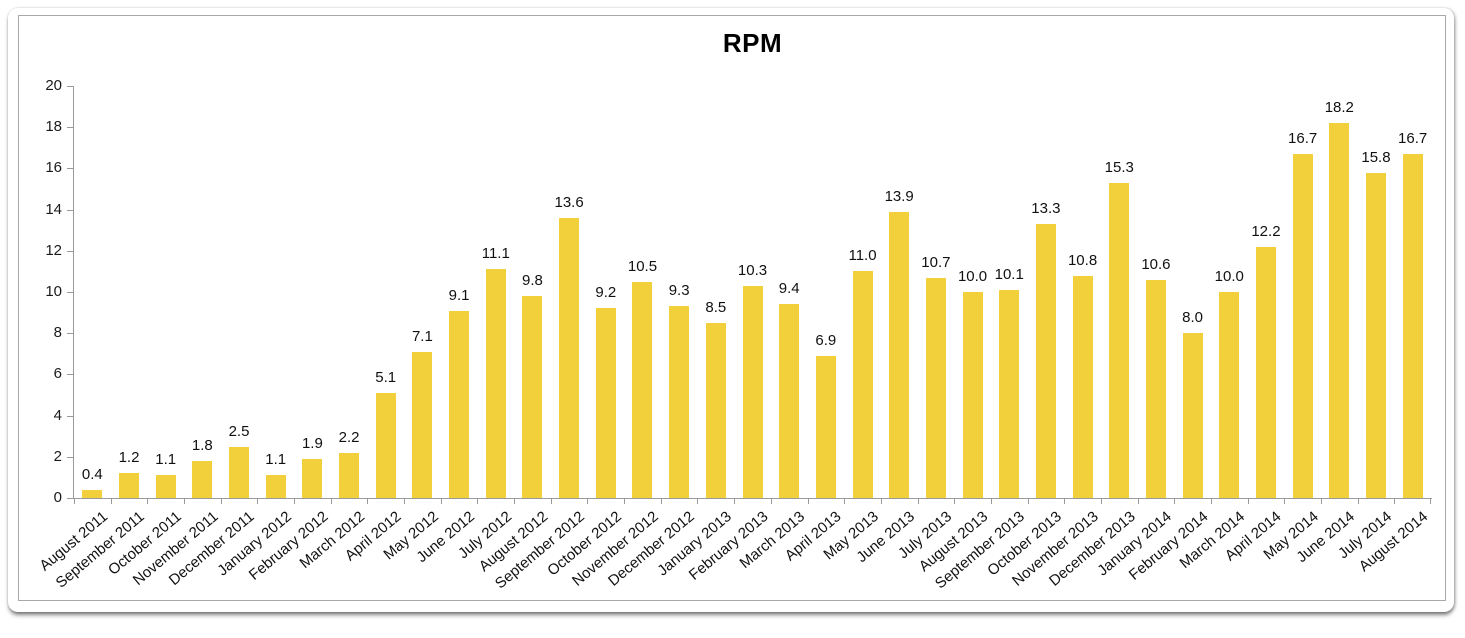 The width and height of the screenshot is (1465, 638). I want to click on bar-value-label: 10.1, so click(1009, 274).